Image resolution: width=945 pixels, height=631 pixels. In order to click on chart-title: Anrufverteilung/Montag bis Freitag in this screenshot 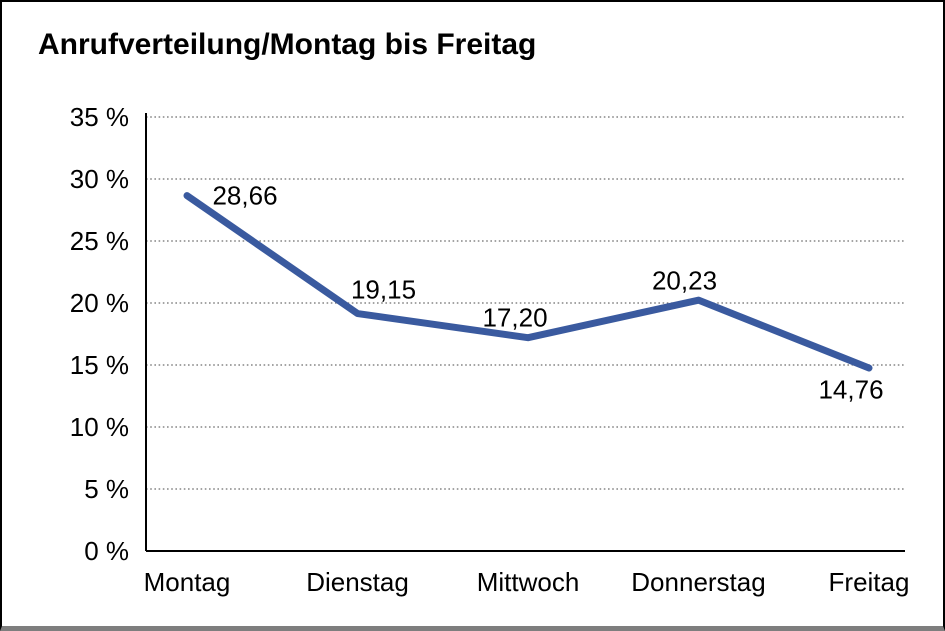, I will do `click(287, 44)`.